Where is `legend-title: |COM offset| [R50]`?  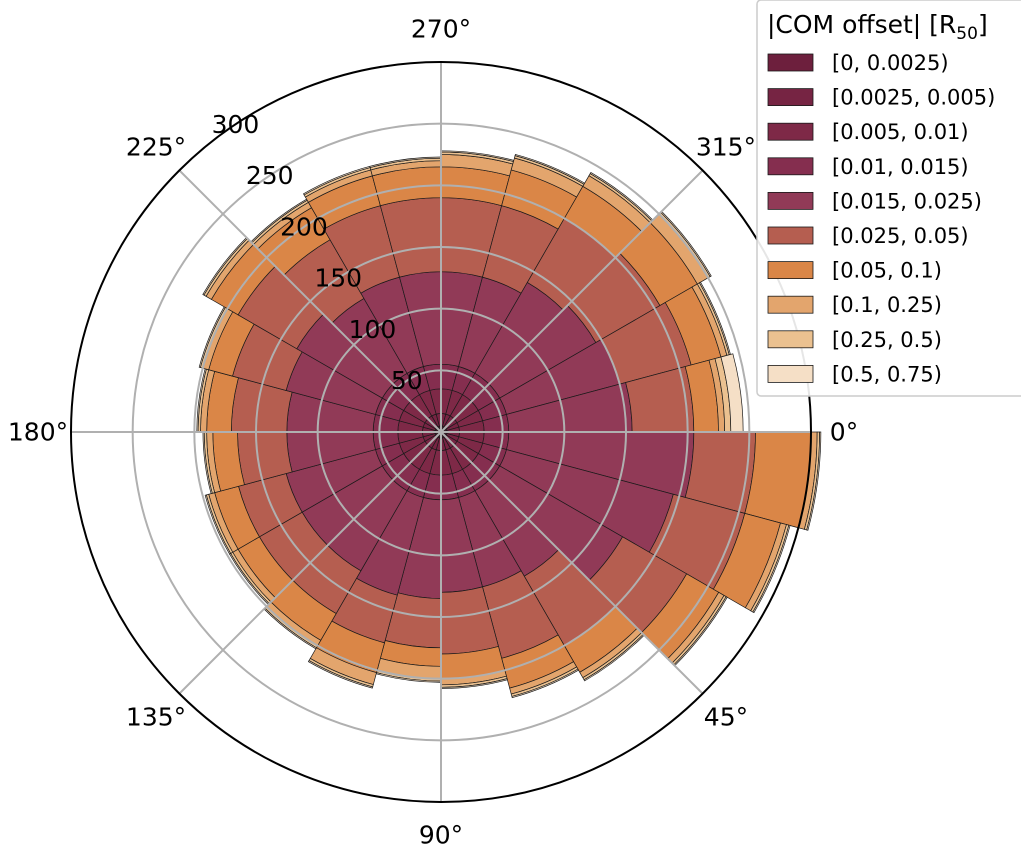 legend-title: |COM offset| [R50] is located at coordinates (877, 27).